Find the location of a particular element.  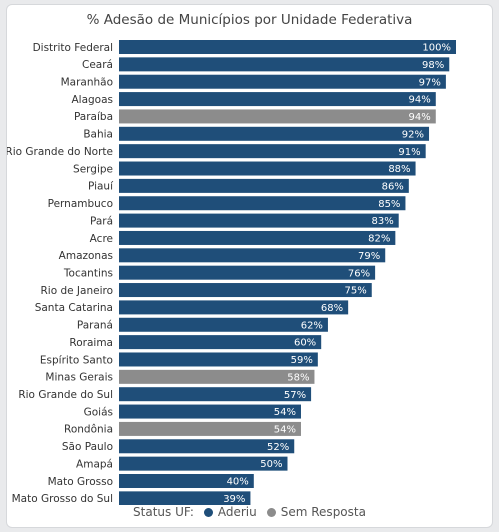

bar-piaui is located at coordinates (264, 185).